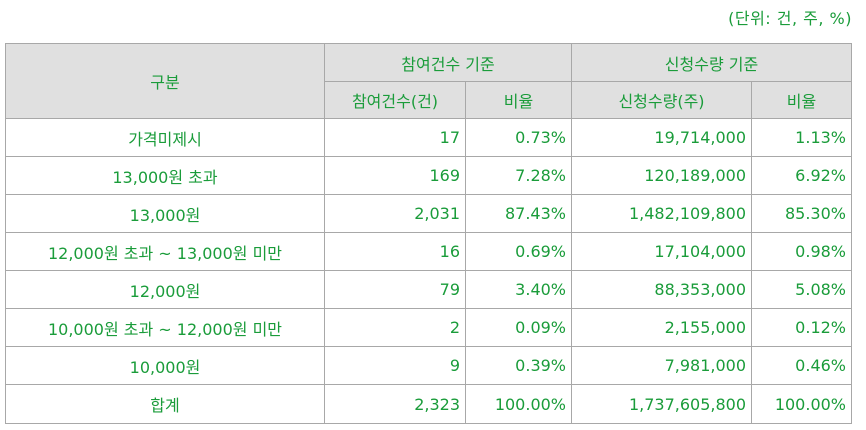 This screenshot has height=430, width=866. Describe the element at coordinates (801, 404) in the screenshot. I see `total-shares-ratio: 100.00%` at that location.